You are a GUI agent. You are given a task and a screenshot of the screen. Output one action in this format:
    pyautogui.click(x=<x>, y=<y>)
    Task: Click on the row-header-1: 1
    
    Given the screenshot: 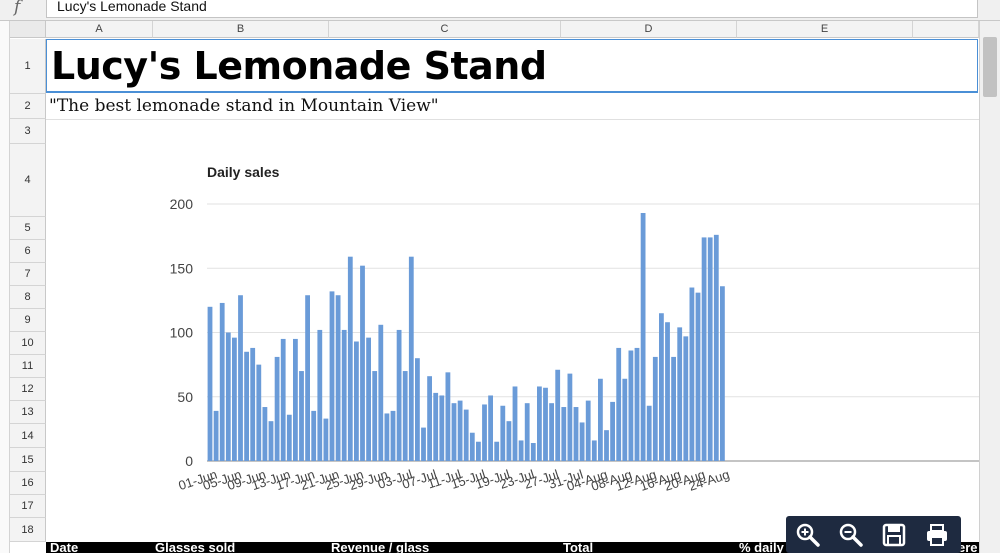 What is the action you would take?
    pyautogui.click(x=28, y=66)
    